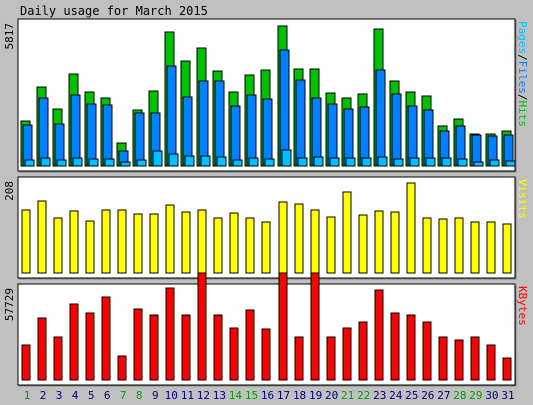 The height and width of the screenshot is (405, 533). I want to click on x-tick-label: 27, so click(443, 395).